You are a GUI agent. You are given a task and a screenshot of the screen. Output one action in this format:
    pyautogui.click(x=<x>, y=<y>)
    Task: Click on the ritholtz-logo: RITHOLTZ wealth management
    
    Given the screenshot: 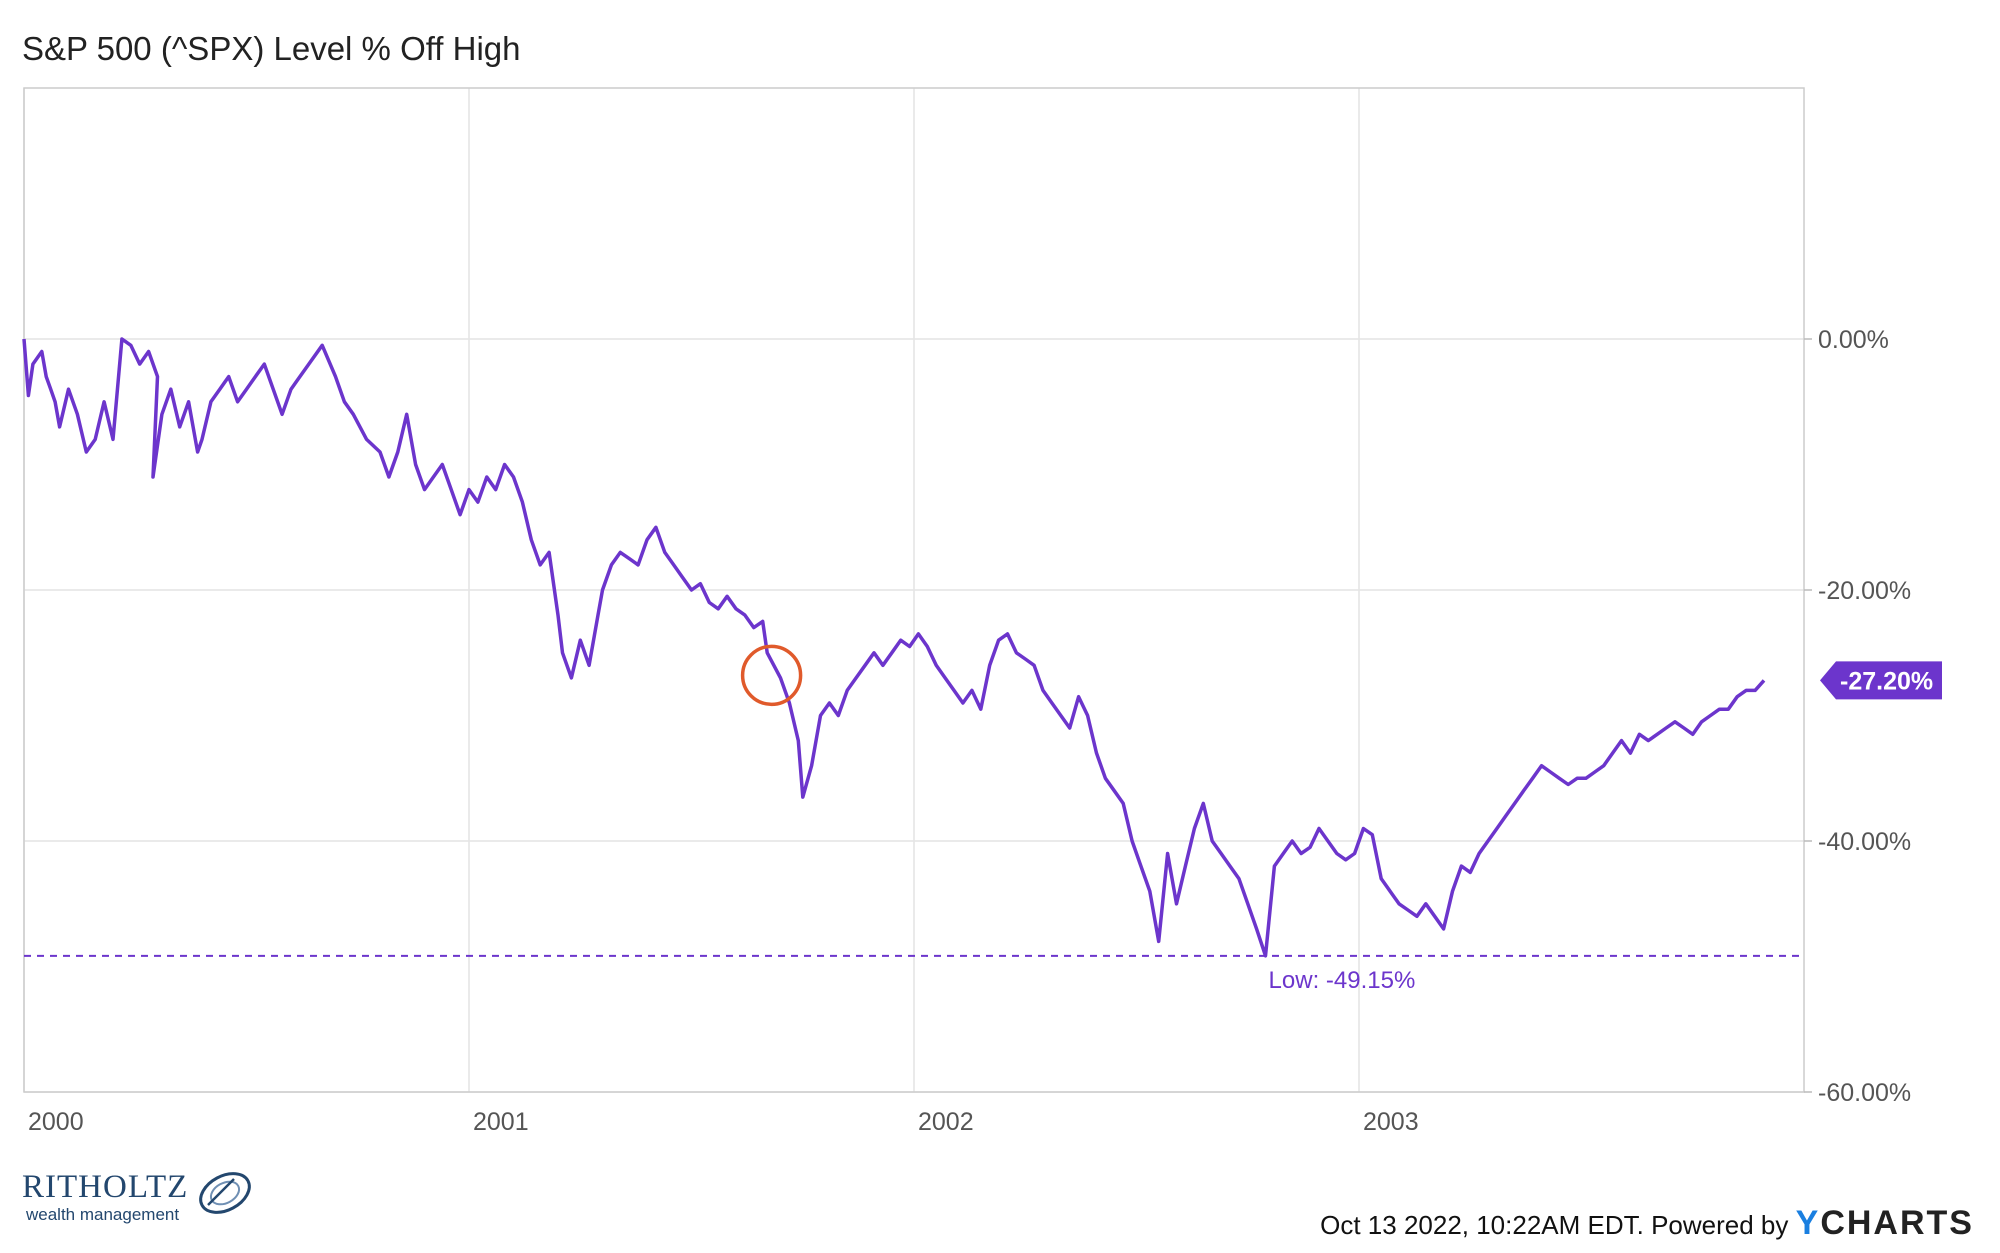 What is the action you would take?
    pyautogui.click(x=137, y=1196)
    